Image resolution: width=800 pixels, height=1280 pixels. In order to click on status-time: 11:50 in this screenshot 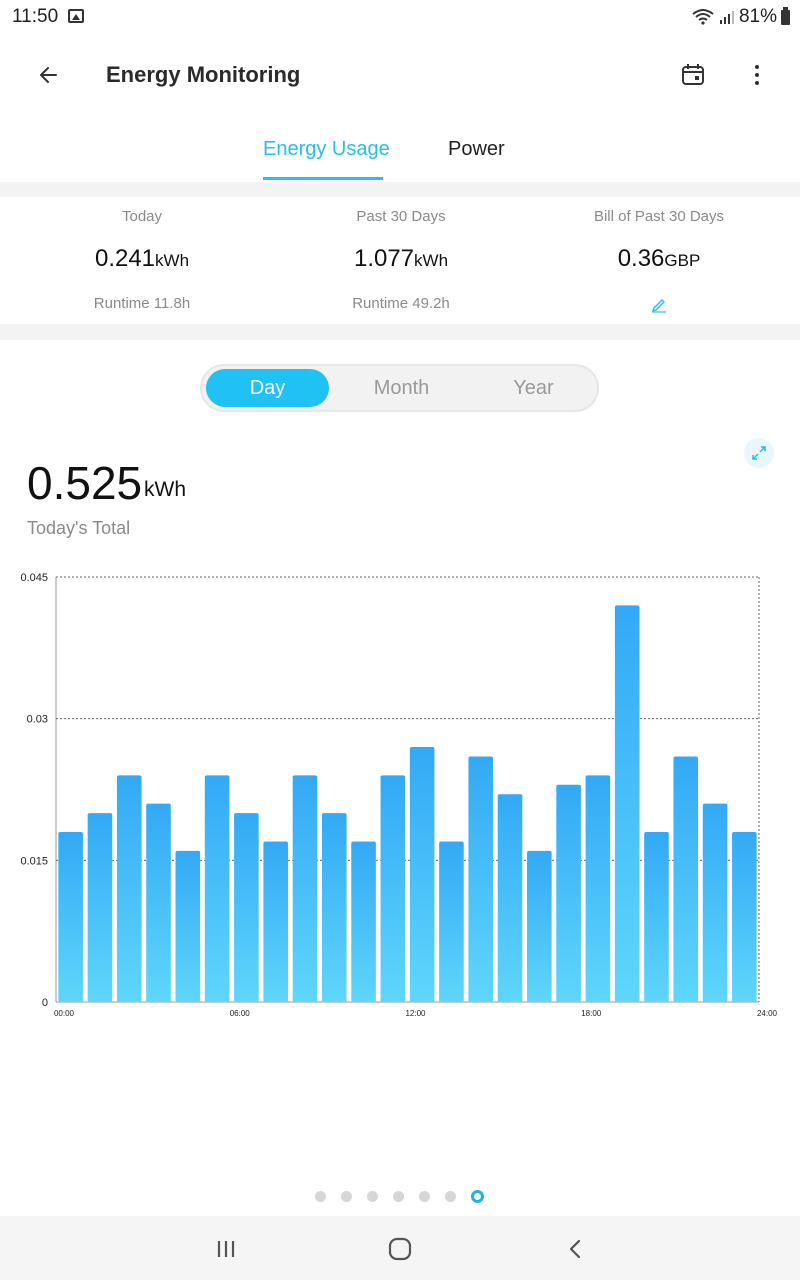, I will do `click(35, 16)`.